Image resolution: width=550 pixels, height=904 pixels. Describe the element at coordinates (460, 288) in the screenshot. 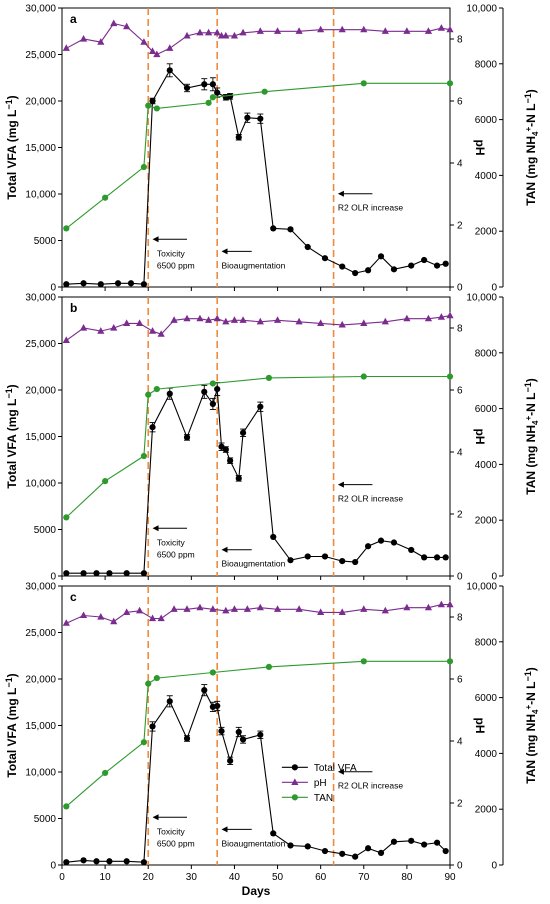

I see `ph-tick-label: 0` at that location.